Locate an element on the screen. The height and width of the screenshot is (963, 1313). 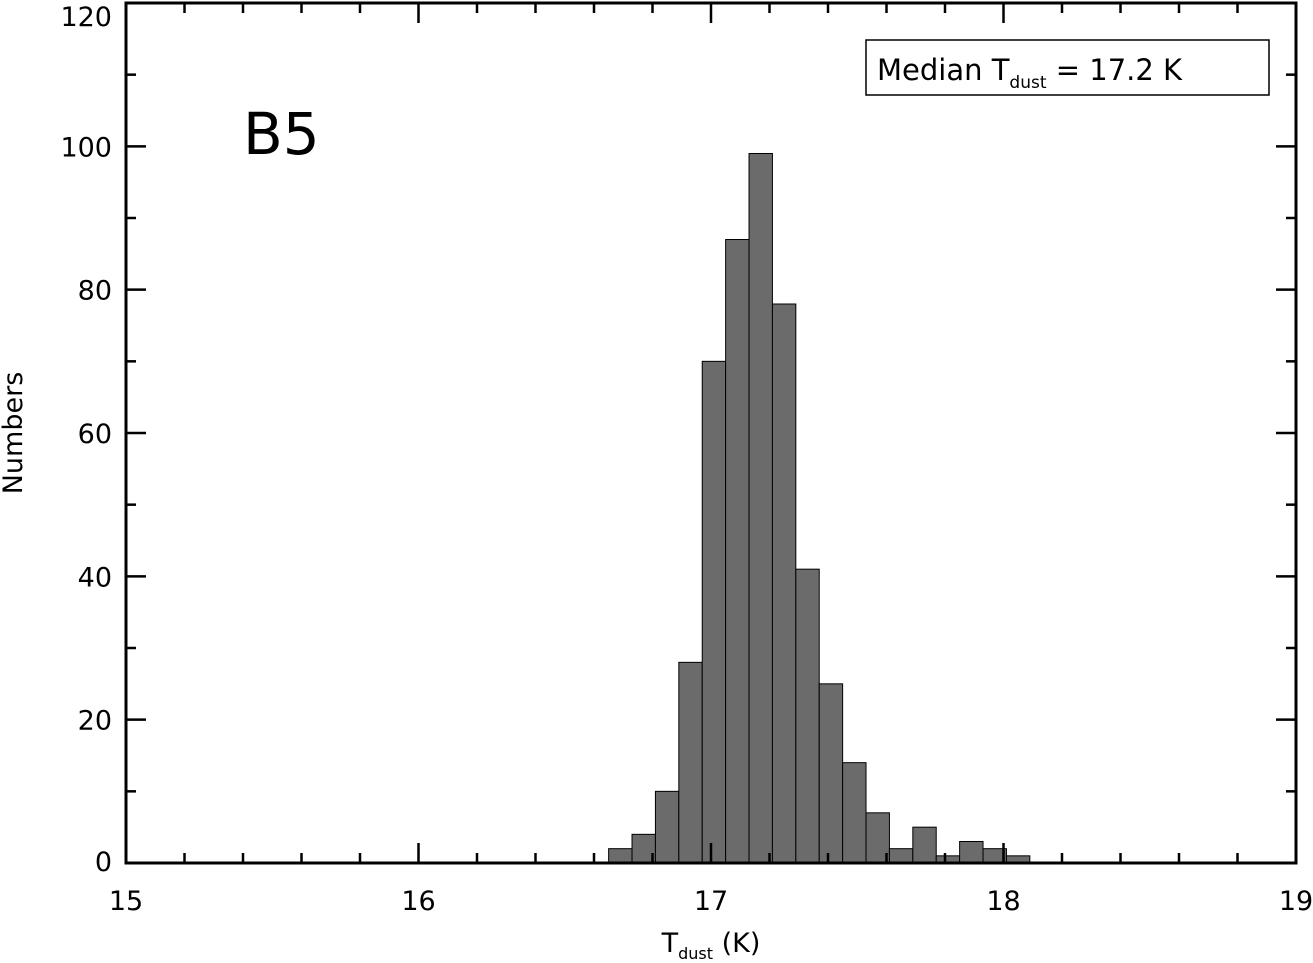
panel-label: B5 is located at coordinates (281, 134).